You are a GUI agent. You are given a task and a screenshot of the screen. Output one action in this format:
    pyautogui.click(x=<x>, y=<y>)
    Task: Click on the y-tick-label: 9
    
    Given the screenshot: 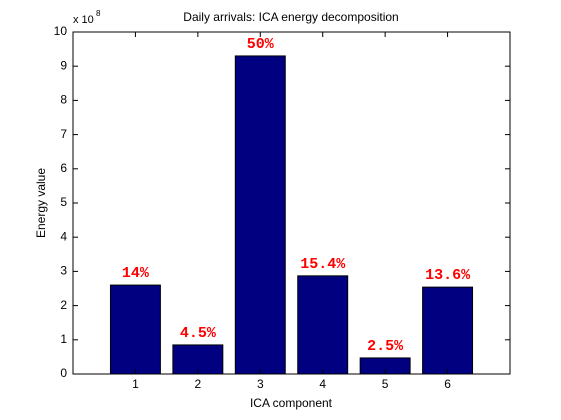 What is the action you would take?
    pyautogui.click(x=63, y=65)
    